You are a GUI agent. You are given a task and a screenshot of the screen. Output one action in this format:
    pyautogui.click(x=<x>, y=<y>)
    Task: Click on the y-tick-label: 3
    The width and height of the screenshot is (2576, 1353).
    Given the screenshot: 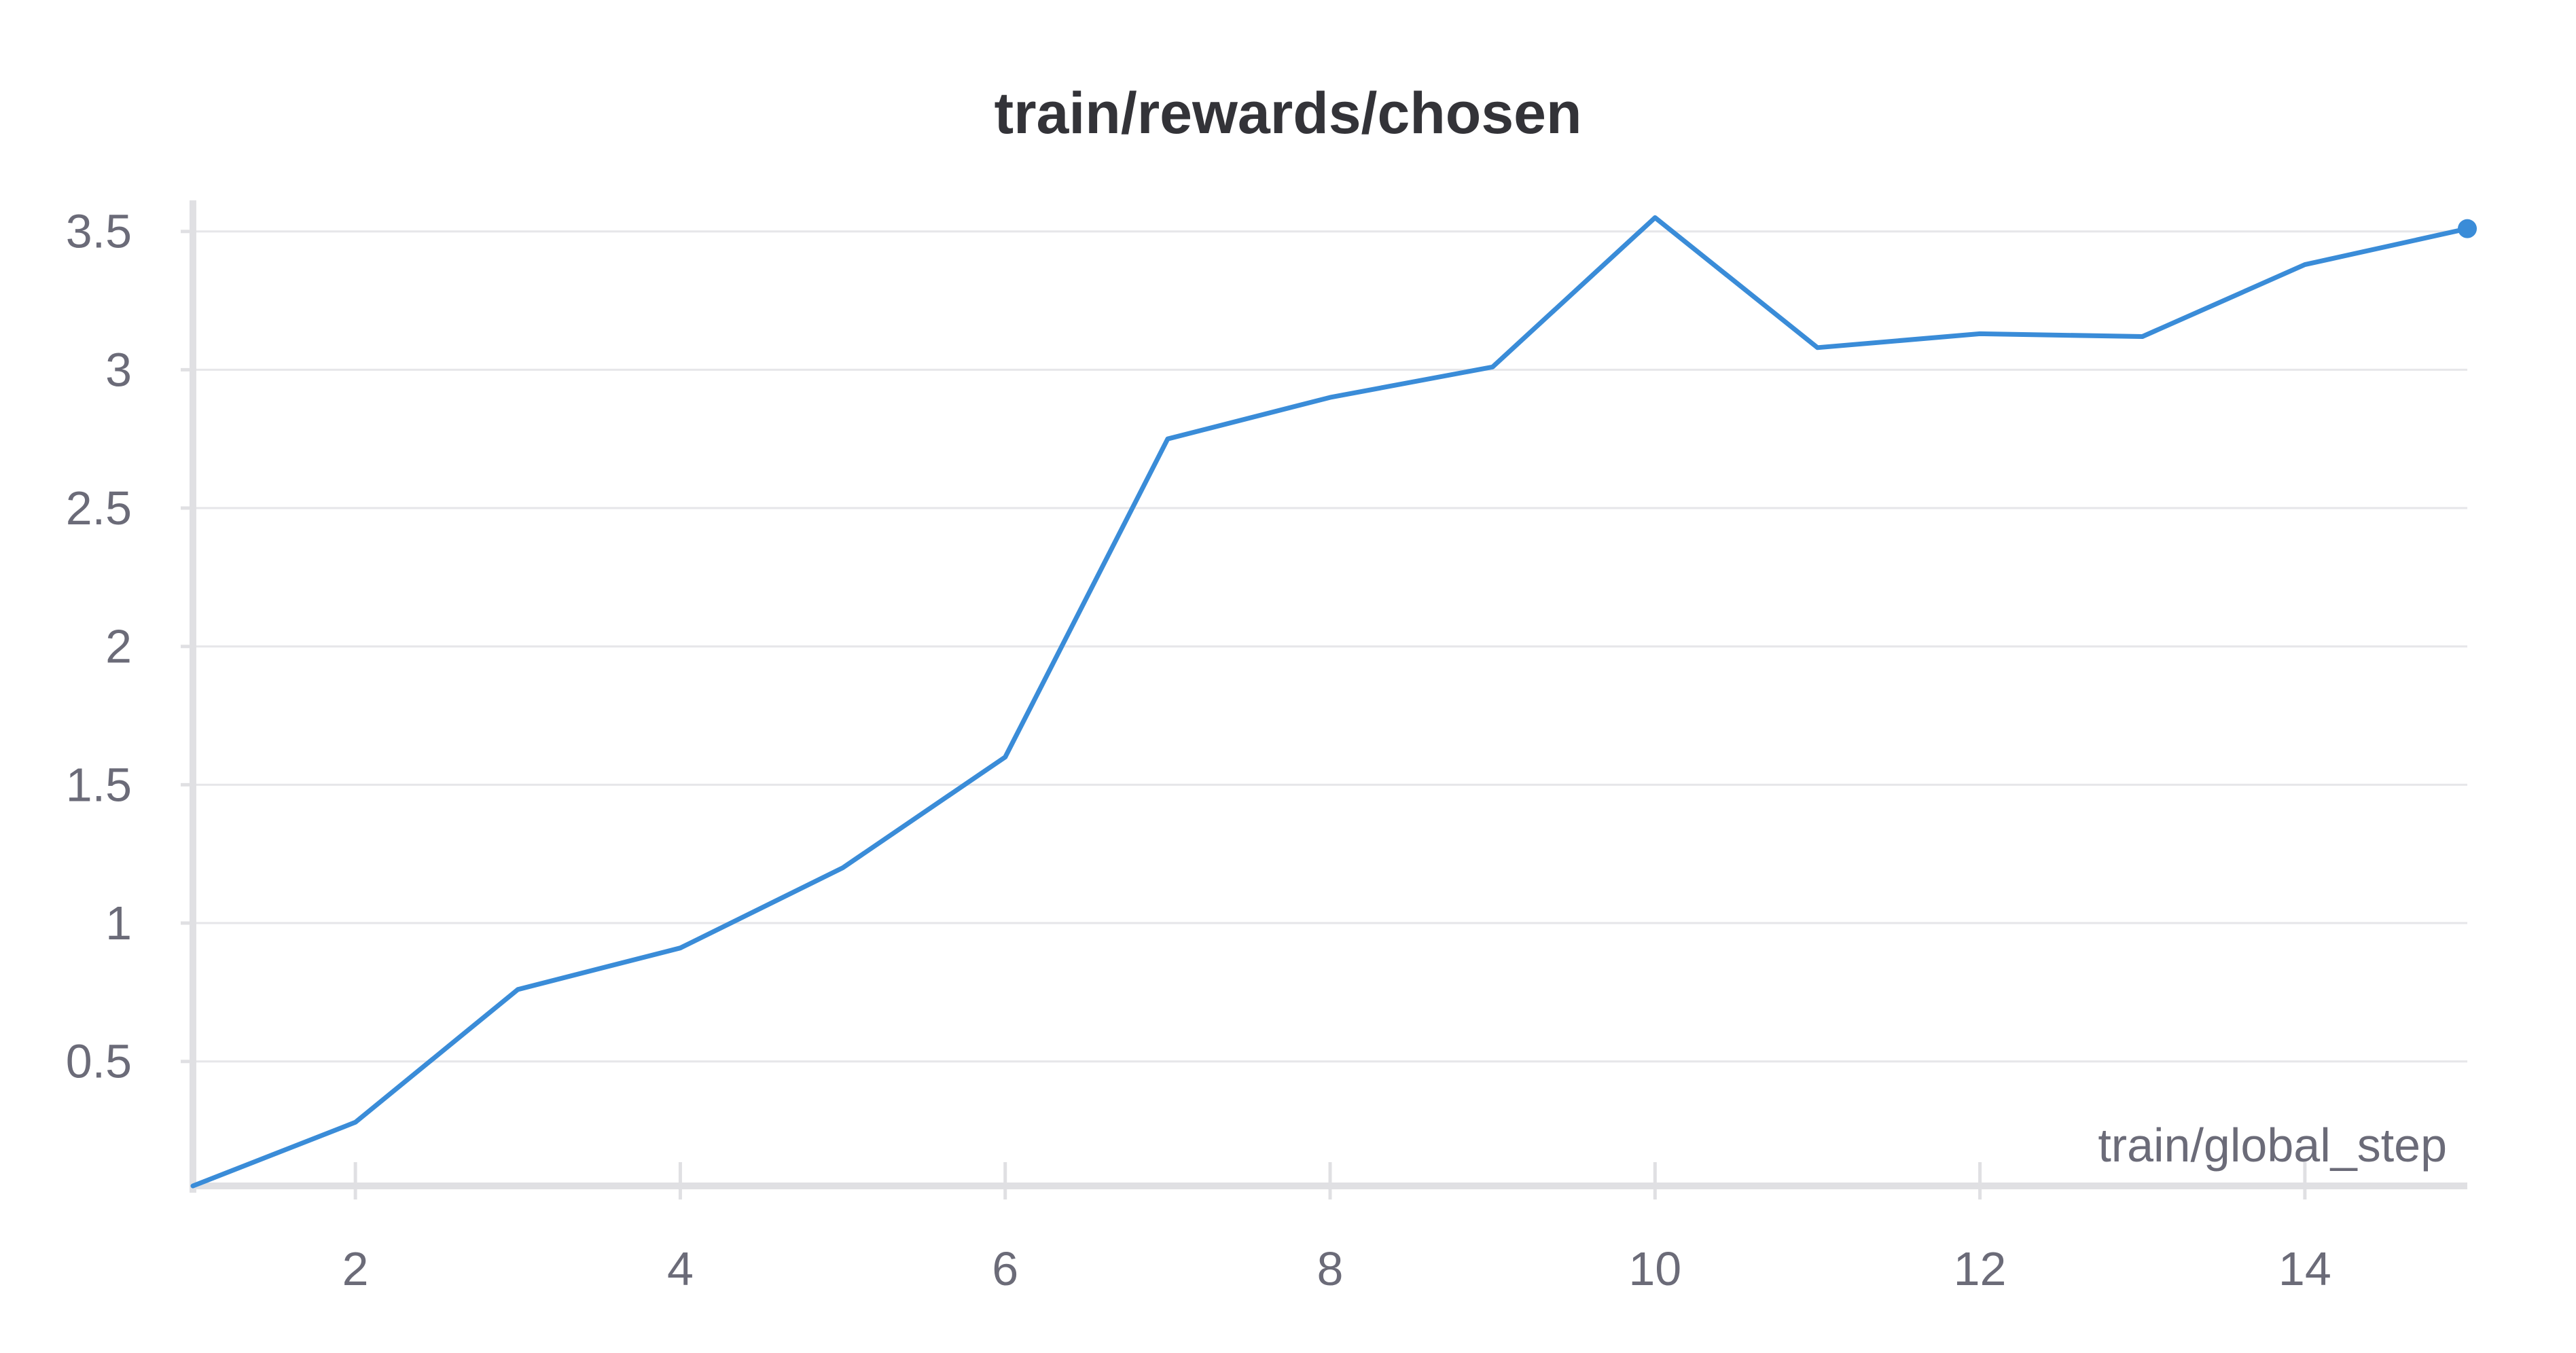 What is the action you would take?
    pyautogui.click(x=119, y=369)
    